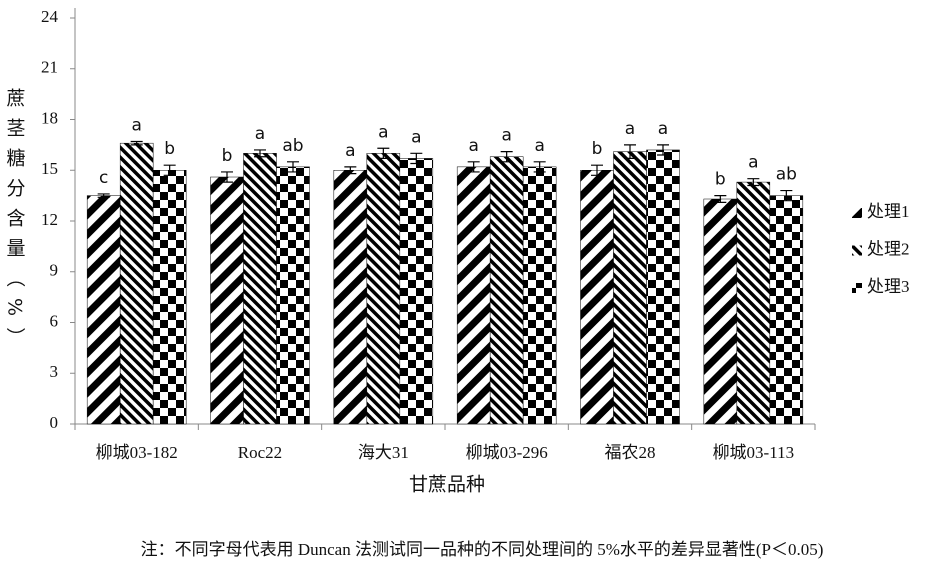 The image size is (929, 571). What do you see at coordinates (103, 178) in the screenshot?
I see `significance-letter: c` at bounding box center [103, 178].